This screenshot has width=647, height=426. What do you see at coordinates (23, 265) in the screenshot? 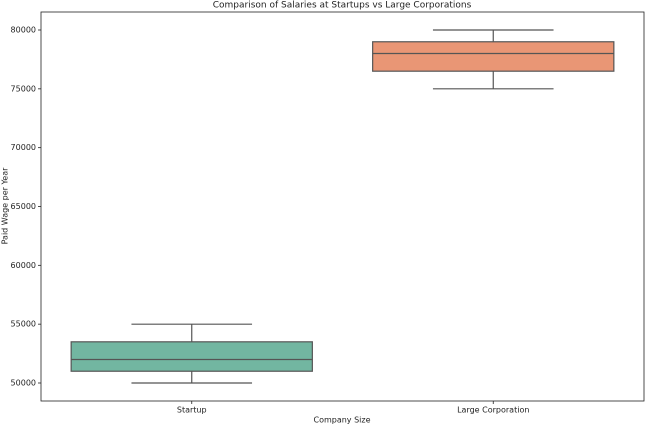
I see `y-tick-label: 60000` at bounding box center [23, 265].